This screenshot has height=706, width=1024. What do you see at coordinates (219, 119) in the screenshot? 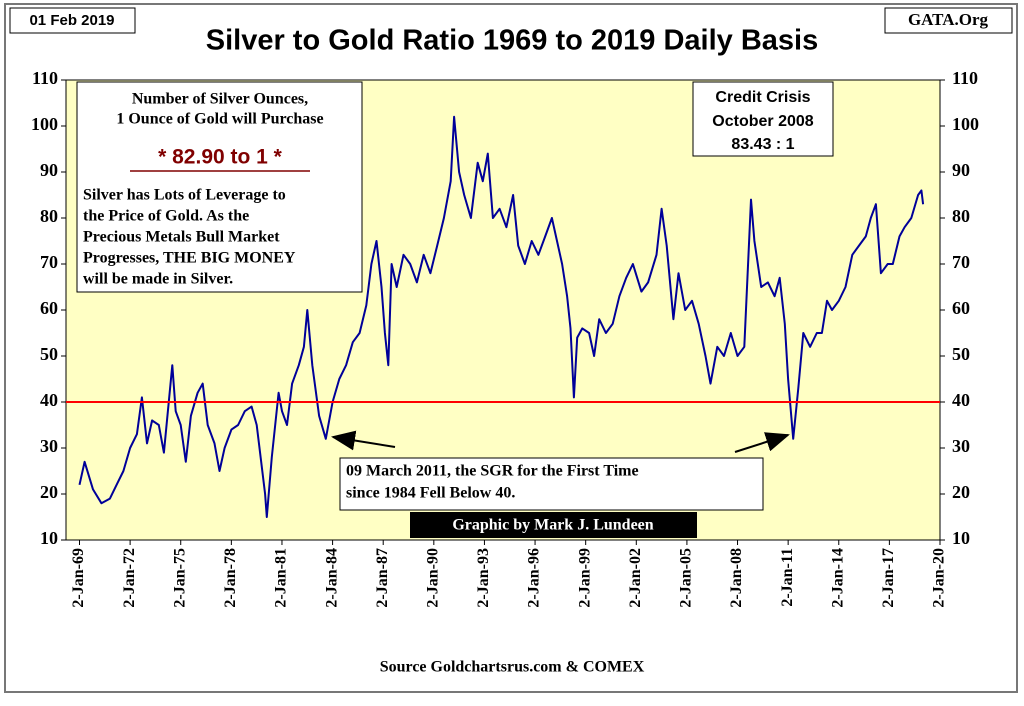
I see `info-heading: 1 Ounce of Gold will Purchase` at bounding box center [219, 119].